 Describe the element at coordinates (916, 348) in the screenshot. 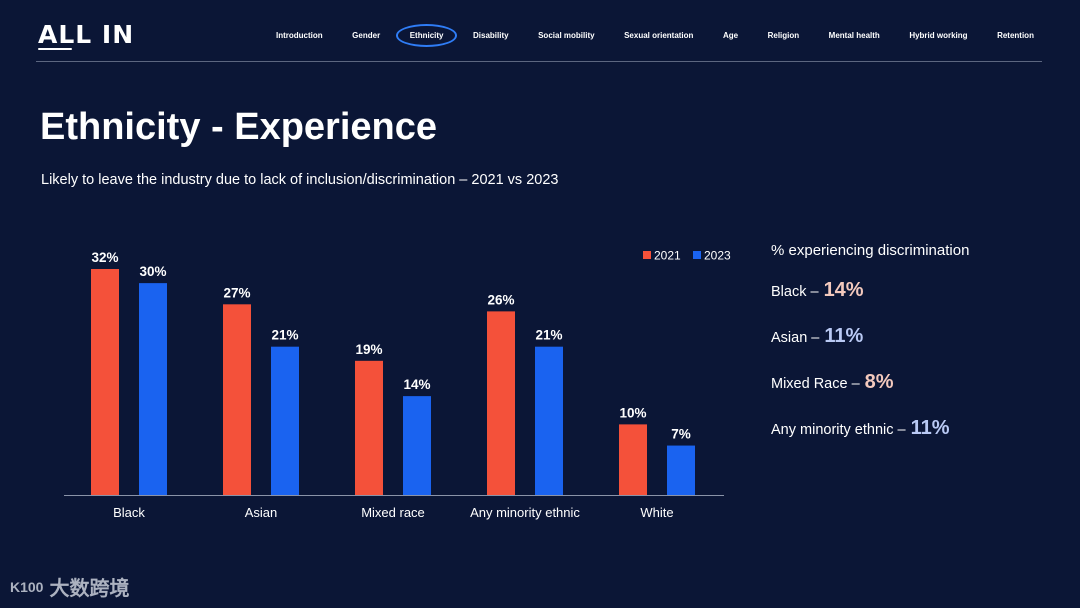

I see `discrimination-item-asian: Asian – 11%` at that location.